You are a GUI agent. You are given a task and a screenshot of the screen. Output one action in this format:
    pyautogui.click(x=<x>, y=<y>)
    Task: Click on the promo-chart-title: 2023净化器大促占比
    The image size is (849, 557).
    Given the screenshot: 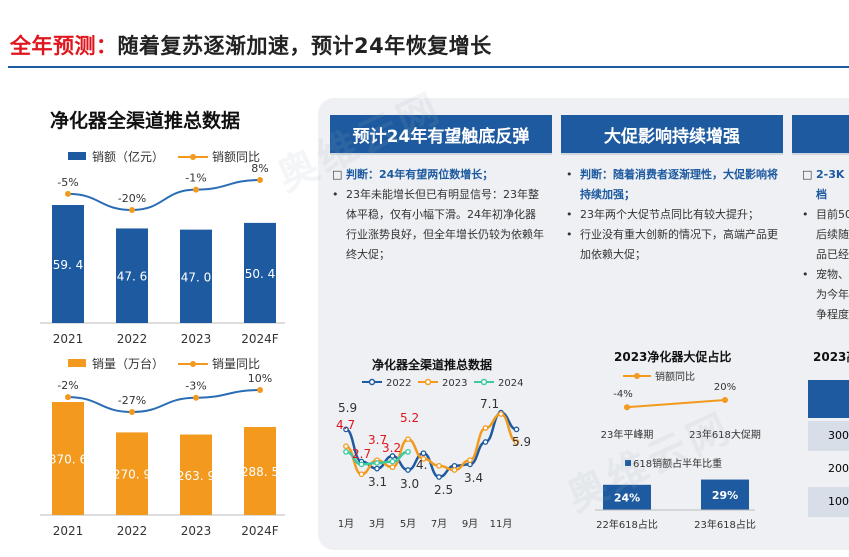 What is the action you would take?
    pyautogui.click(x=673, y=357)
    